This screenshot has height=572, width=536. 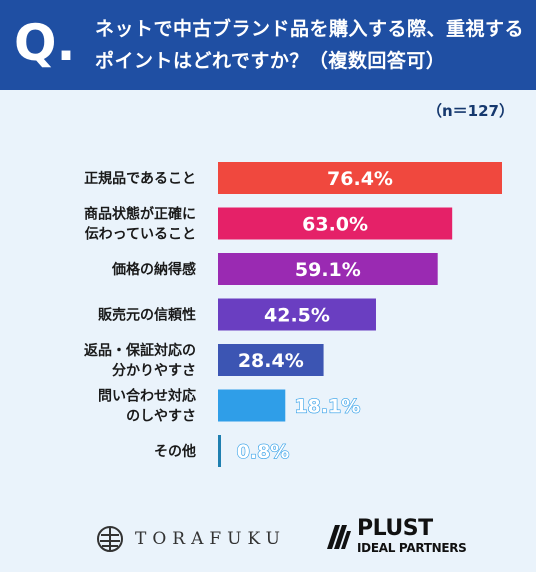 I want to click on category-label: 正規品であること, so click(x=140, y=179).